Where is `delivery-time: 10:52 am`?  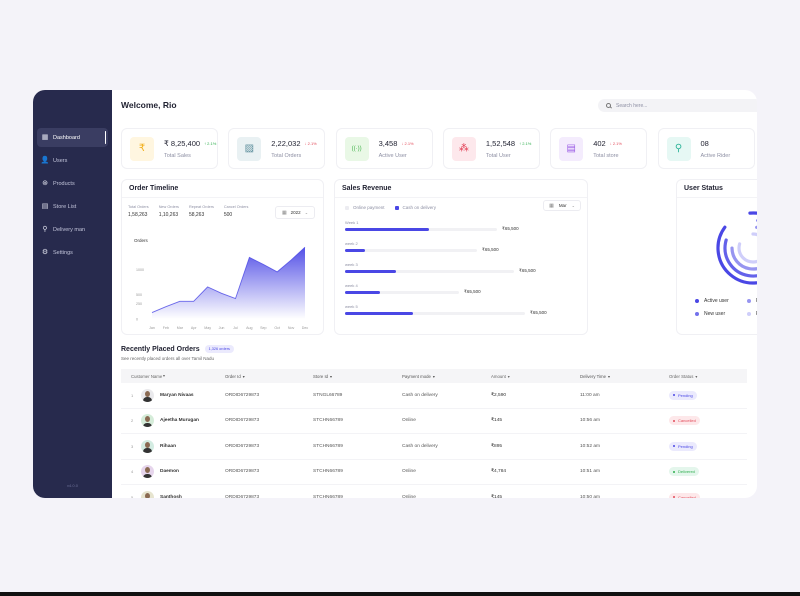
delivery-time: 10:52 am is located at coordinates (590, 446).